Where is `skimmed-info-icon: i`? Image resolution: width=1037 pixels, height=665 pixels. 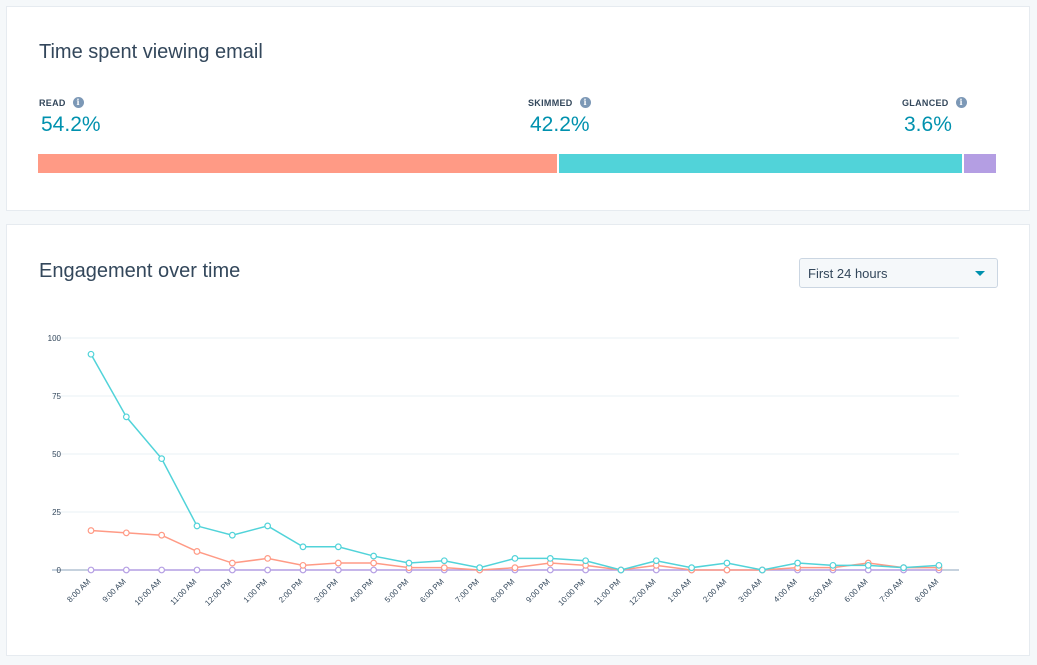
skimmed-info-icon: i is located at coordinates (585, 102).